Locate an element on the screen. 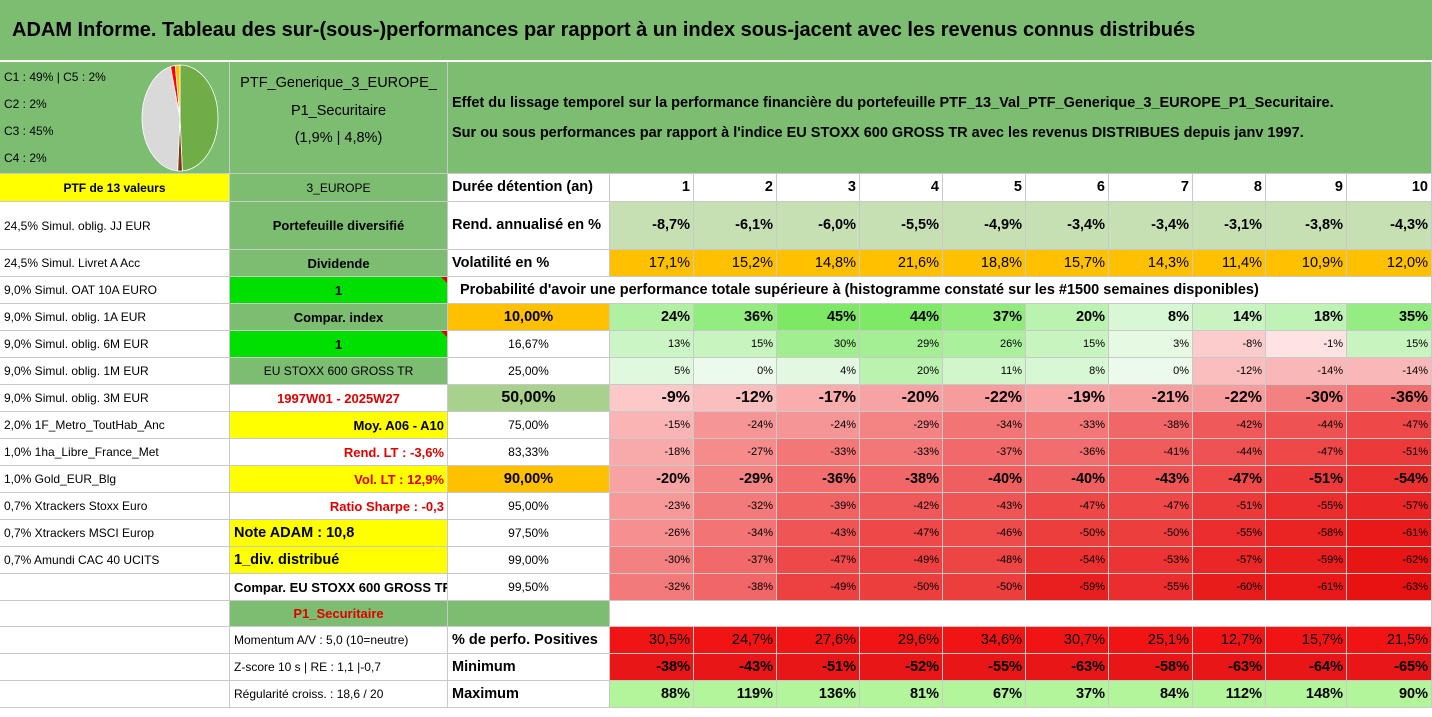 This screenshot has height=717, width=1432. colA-item: 0,7% Amundi CAC 40 UCITS is located at coordinates (115, 560).